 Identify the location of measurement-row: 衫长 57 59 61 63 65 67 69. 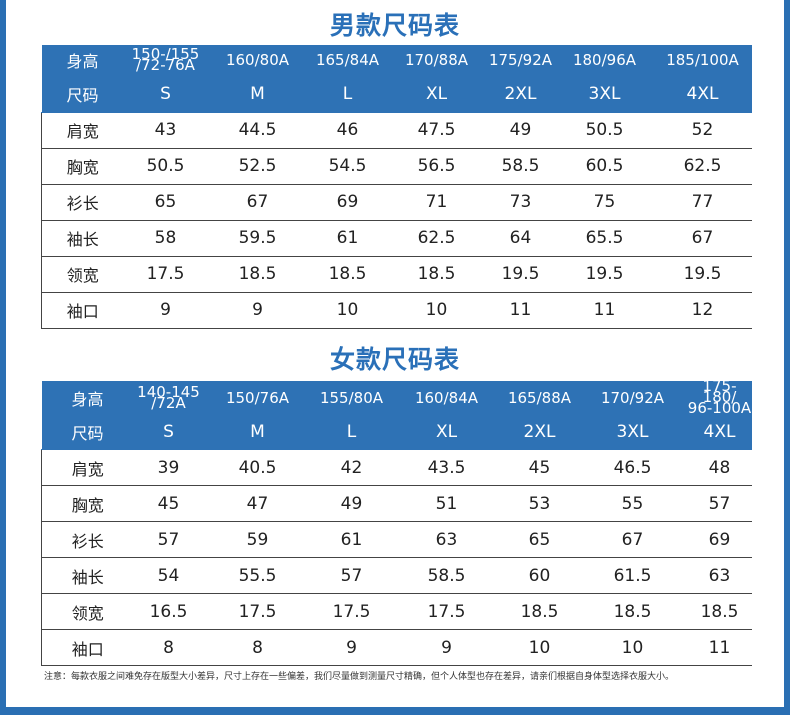
(396, 539).